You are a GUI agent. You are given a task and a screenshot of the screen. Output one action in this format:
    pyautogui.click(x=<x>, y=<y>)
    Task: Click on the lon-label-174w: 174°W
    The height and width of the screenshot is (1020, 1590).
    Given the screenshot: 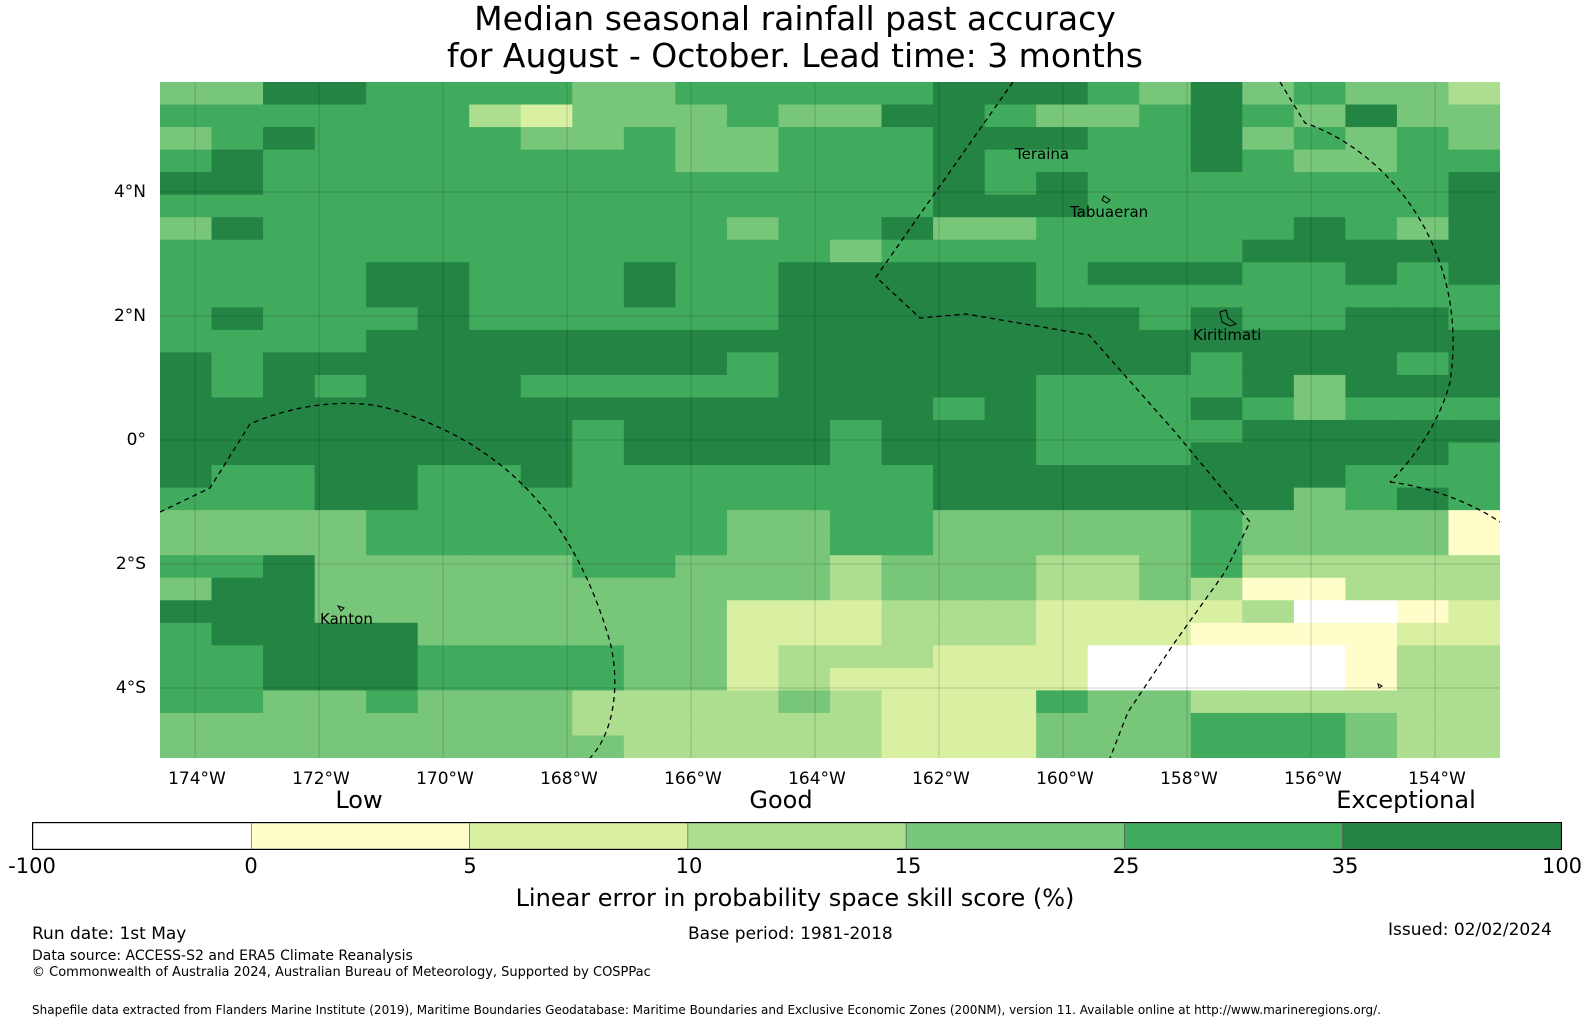 What is the action you would take?
    pyautogui.click(x=197, y=779)
    